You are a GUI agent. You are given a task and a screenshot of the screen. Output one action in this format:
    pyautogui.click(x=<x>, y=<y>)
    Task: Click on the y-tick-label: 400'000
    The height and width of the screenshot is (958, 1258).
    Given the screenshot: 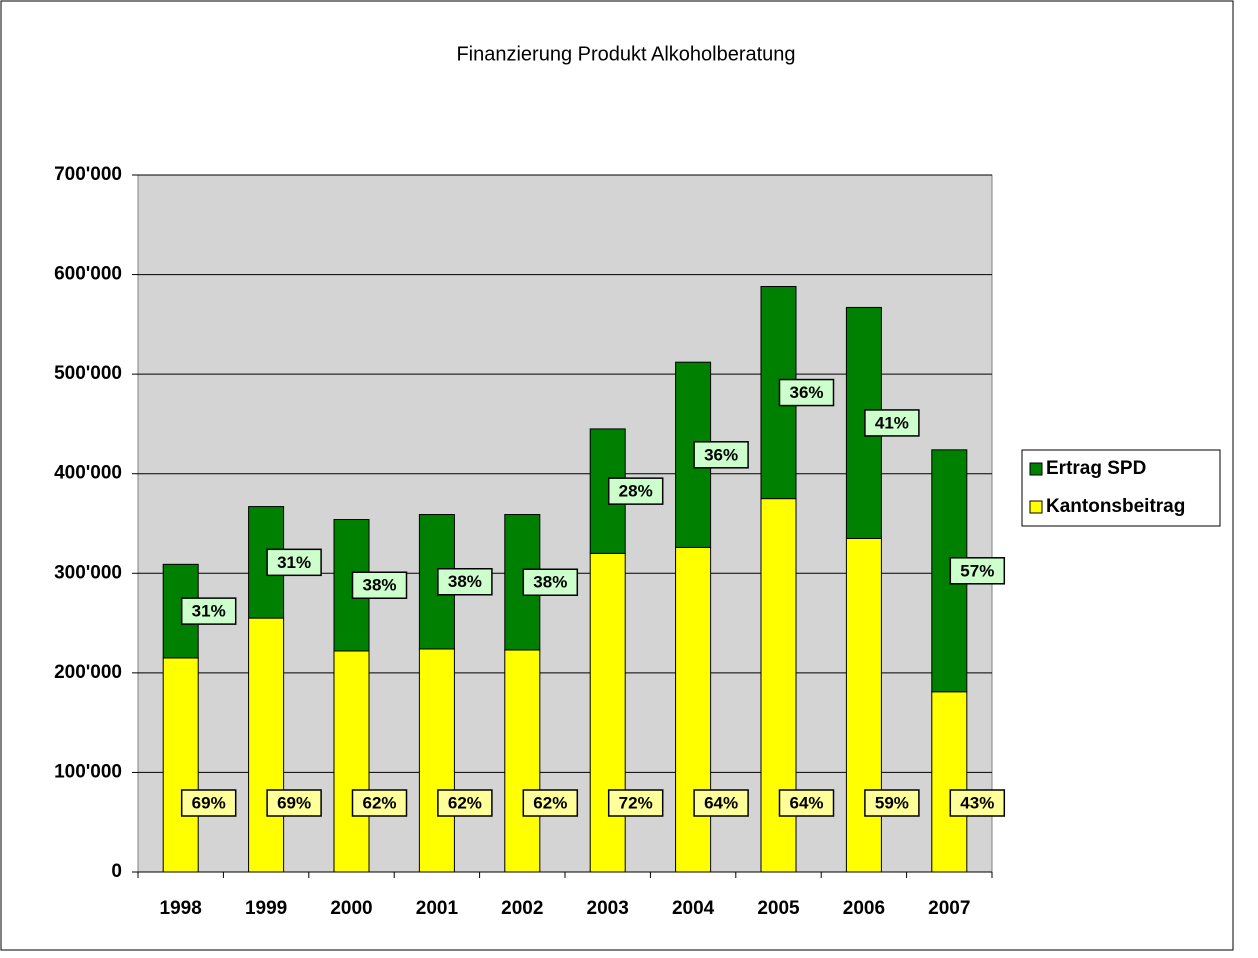 What is the action you would take?
    pyautogui.click(x=88, y=473)
    